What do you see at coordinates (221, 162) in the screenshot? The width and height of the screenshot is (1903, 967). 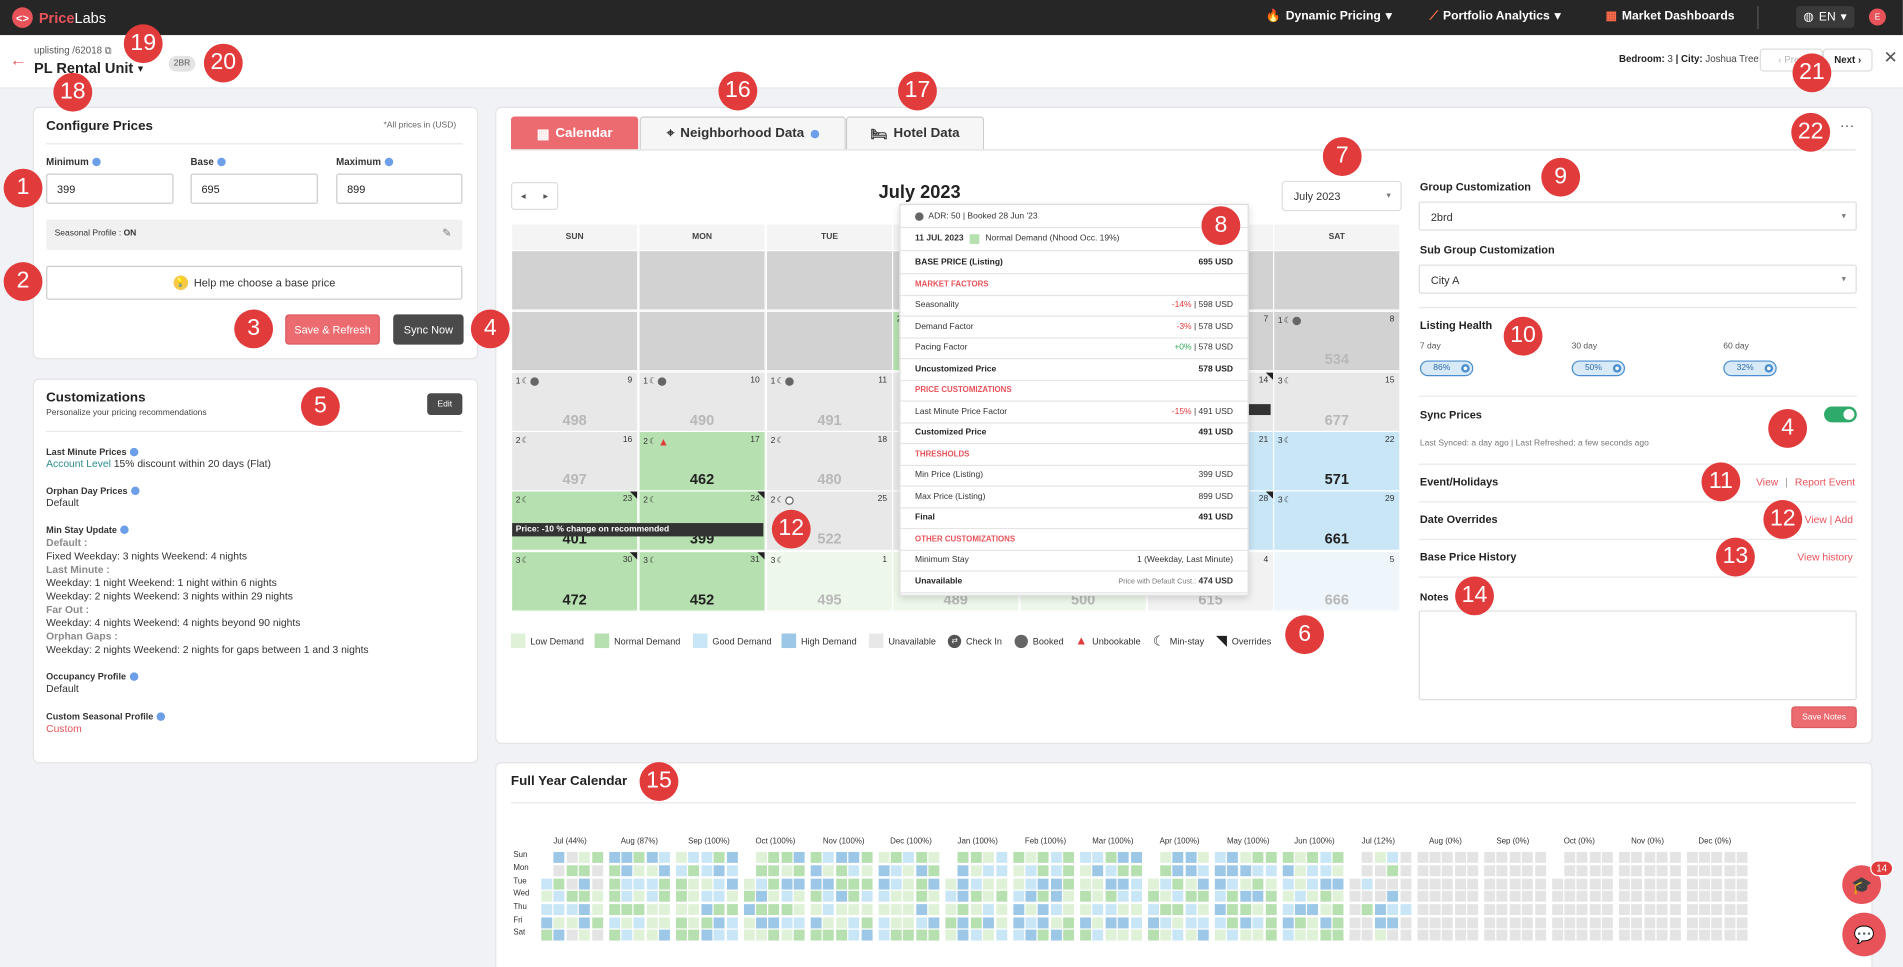 I see `info-icon` at bounding box center [221, 162].